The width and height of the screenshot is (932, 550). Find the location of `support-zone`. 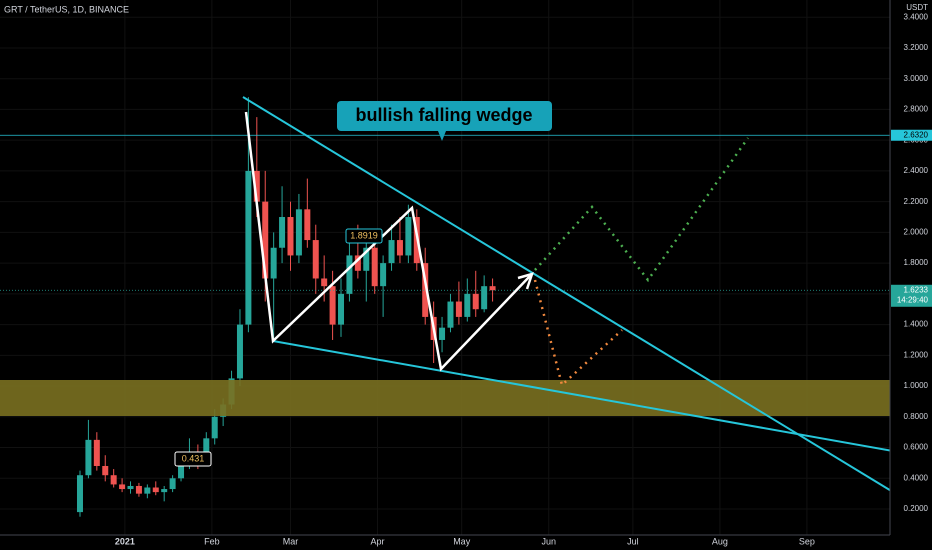

support-zone is located at coordinates (445, 398).